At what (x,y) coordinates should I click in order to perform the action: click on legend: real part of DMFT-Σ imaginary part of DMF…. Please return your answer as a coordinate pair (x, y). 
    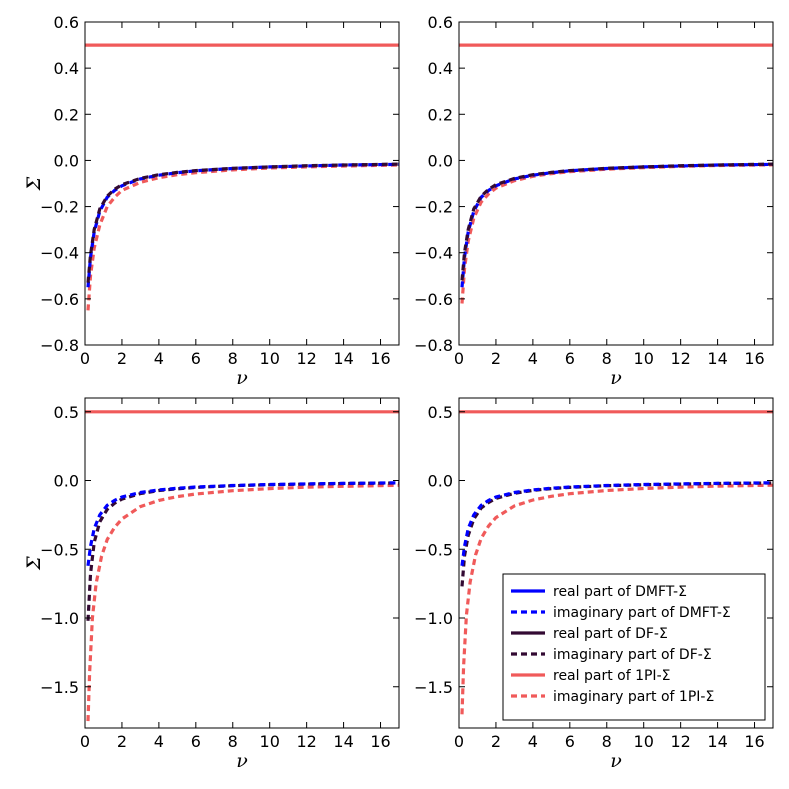
    Looking at the image, I should click on (634, 647).